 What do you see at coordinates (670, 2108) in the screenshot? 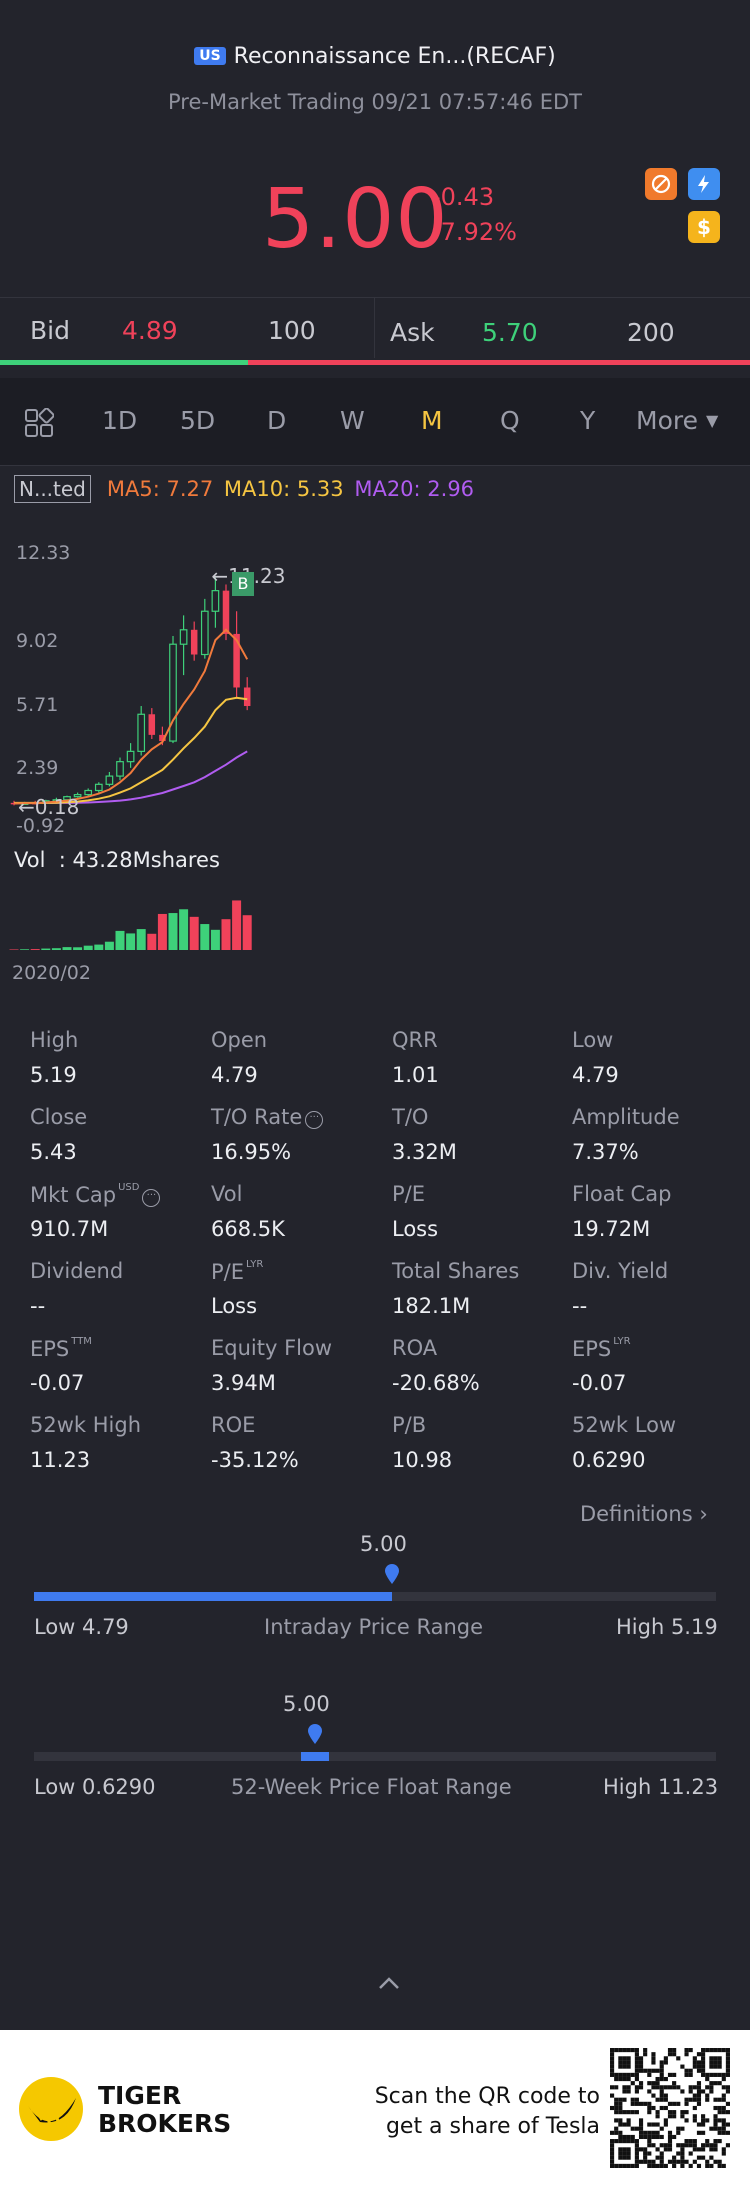
I see `qr-code` at bounding box center [670, 2108].